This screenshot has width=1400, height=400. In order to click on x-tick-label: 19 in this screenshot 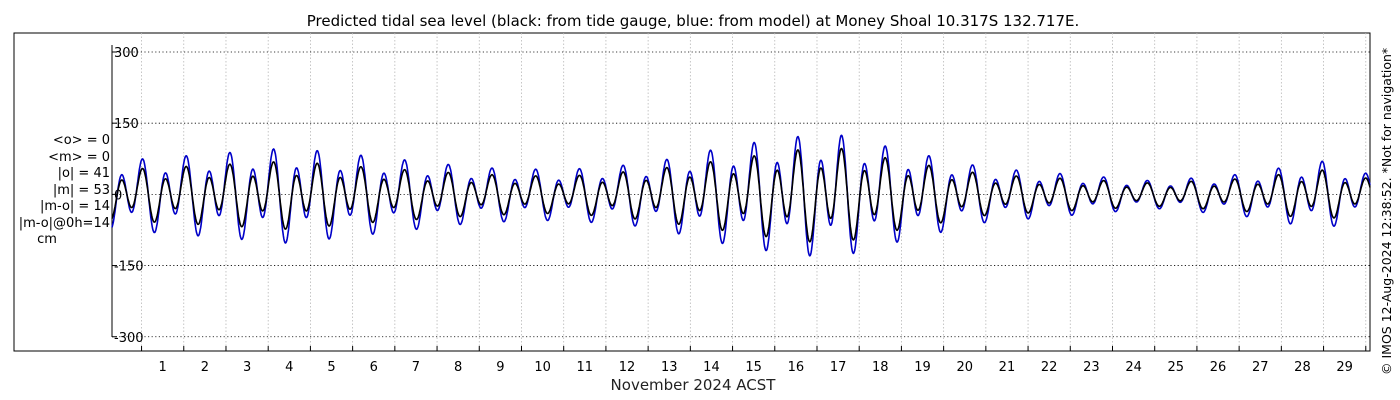, I will do `click(922, 367)`.